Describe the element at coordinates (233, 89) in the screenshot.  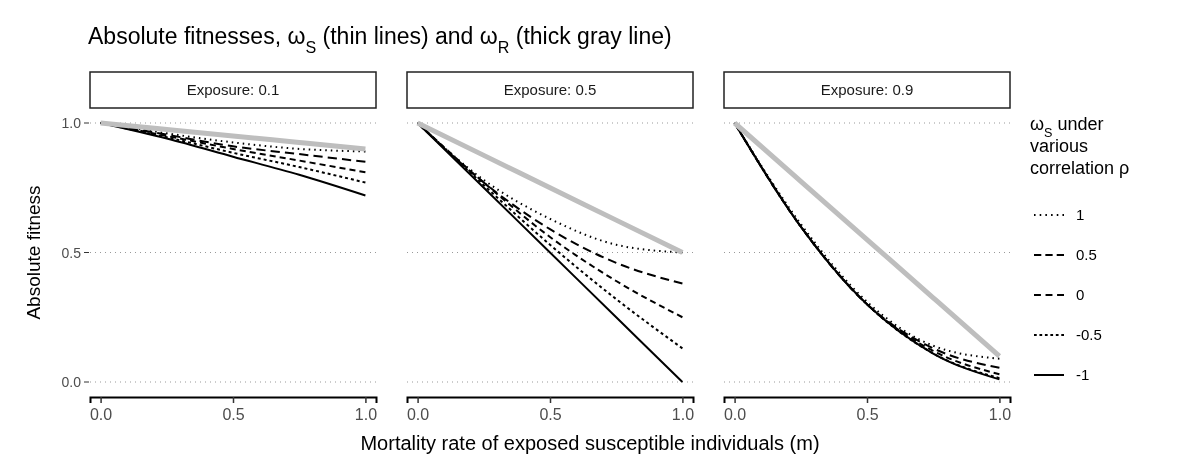
I see `chart-subtitle: Exposure: 0.1` at that location.